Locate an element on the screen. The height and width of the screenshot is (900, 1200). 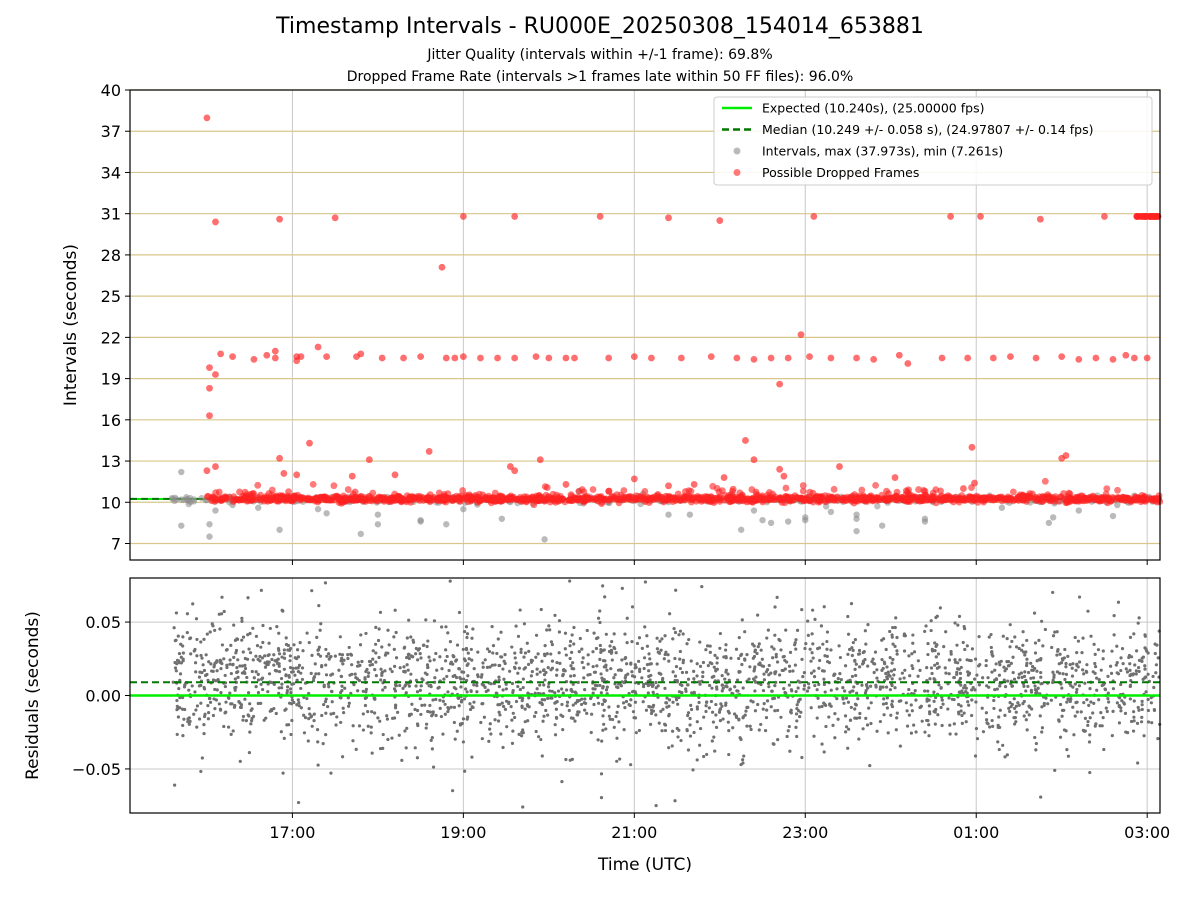
bottom-xtick-label: 23:00 is located at coordinates (805, 832).